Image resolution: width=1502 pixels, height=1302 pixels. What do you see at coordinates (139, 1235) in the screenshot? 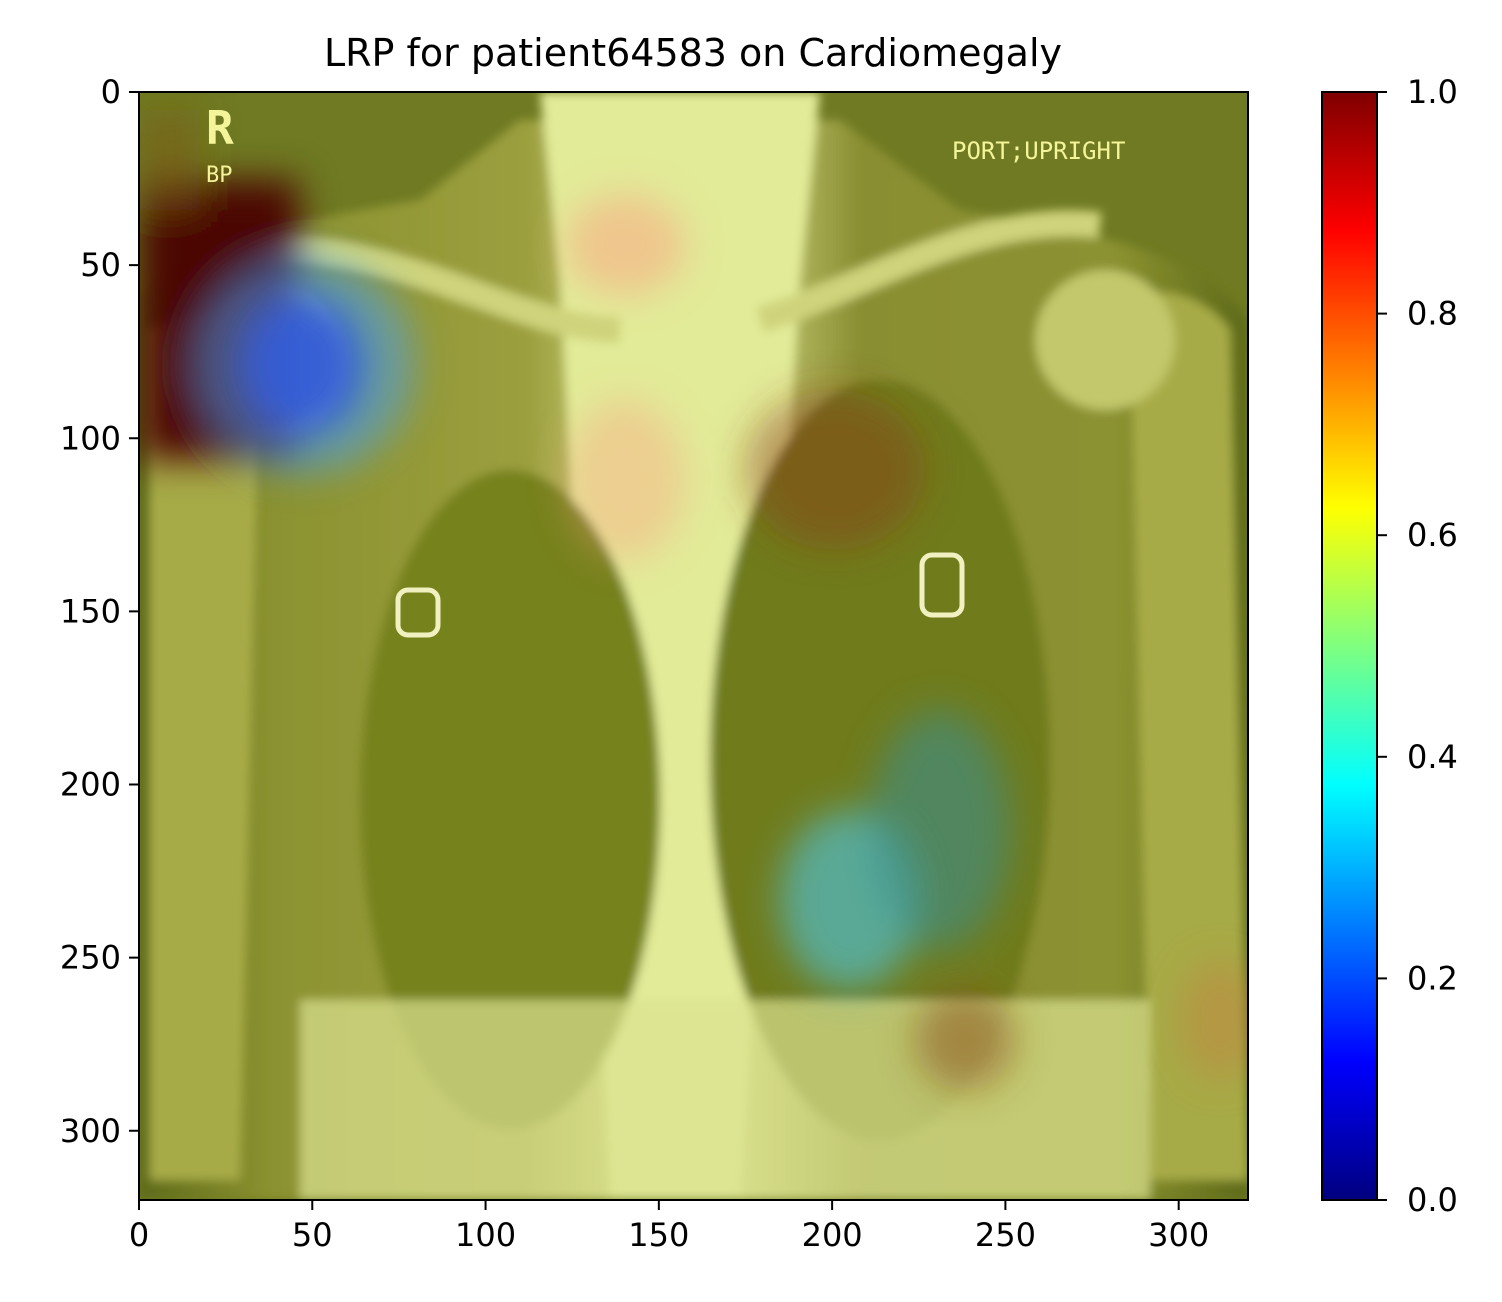
I see `x-tick-label: 0` at bounding box center [139, 1235].